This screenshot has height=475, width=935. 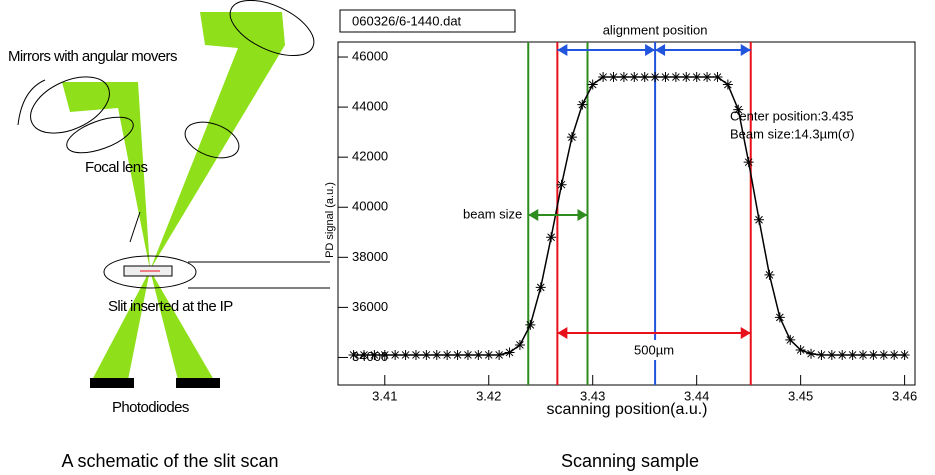 What do you see at coordinates (627, 409) in the screenshot?
I see `x-axis-label: scanning position(a.u.)` at bounding box center [627, 409].